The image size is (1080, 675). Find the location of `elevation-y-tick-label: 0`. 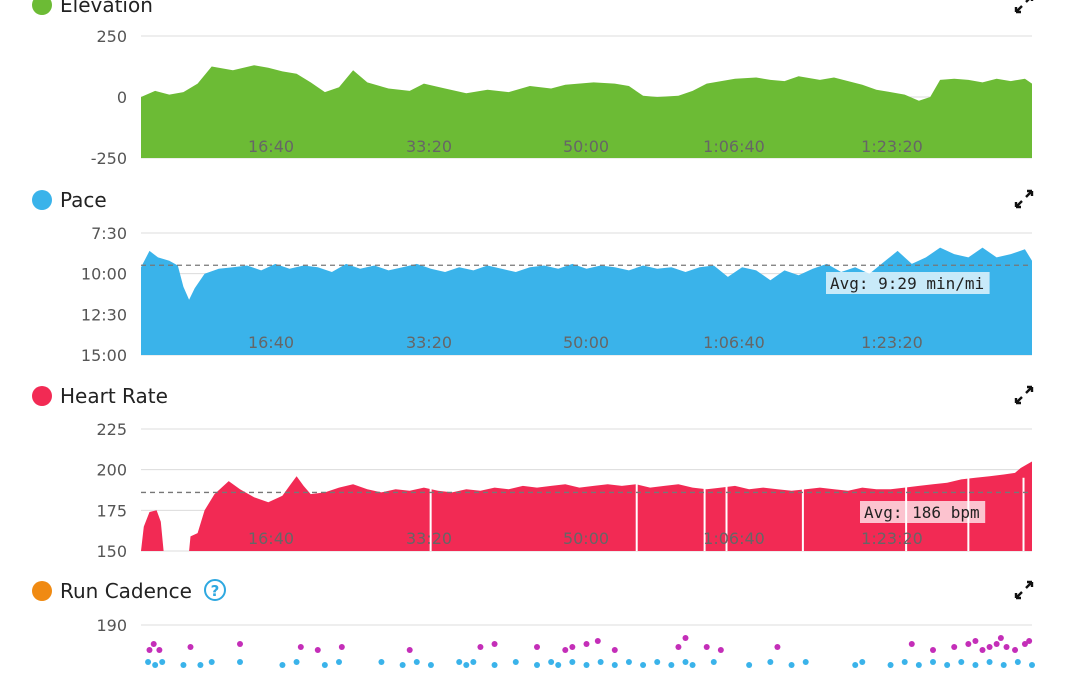

elevation-y-tick-label: 0 is located at coordinates (122, 97).